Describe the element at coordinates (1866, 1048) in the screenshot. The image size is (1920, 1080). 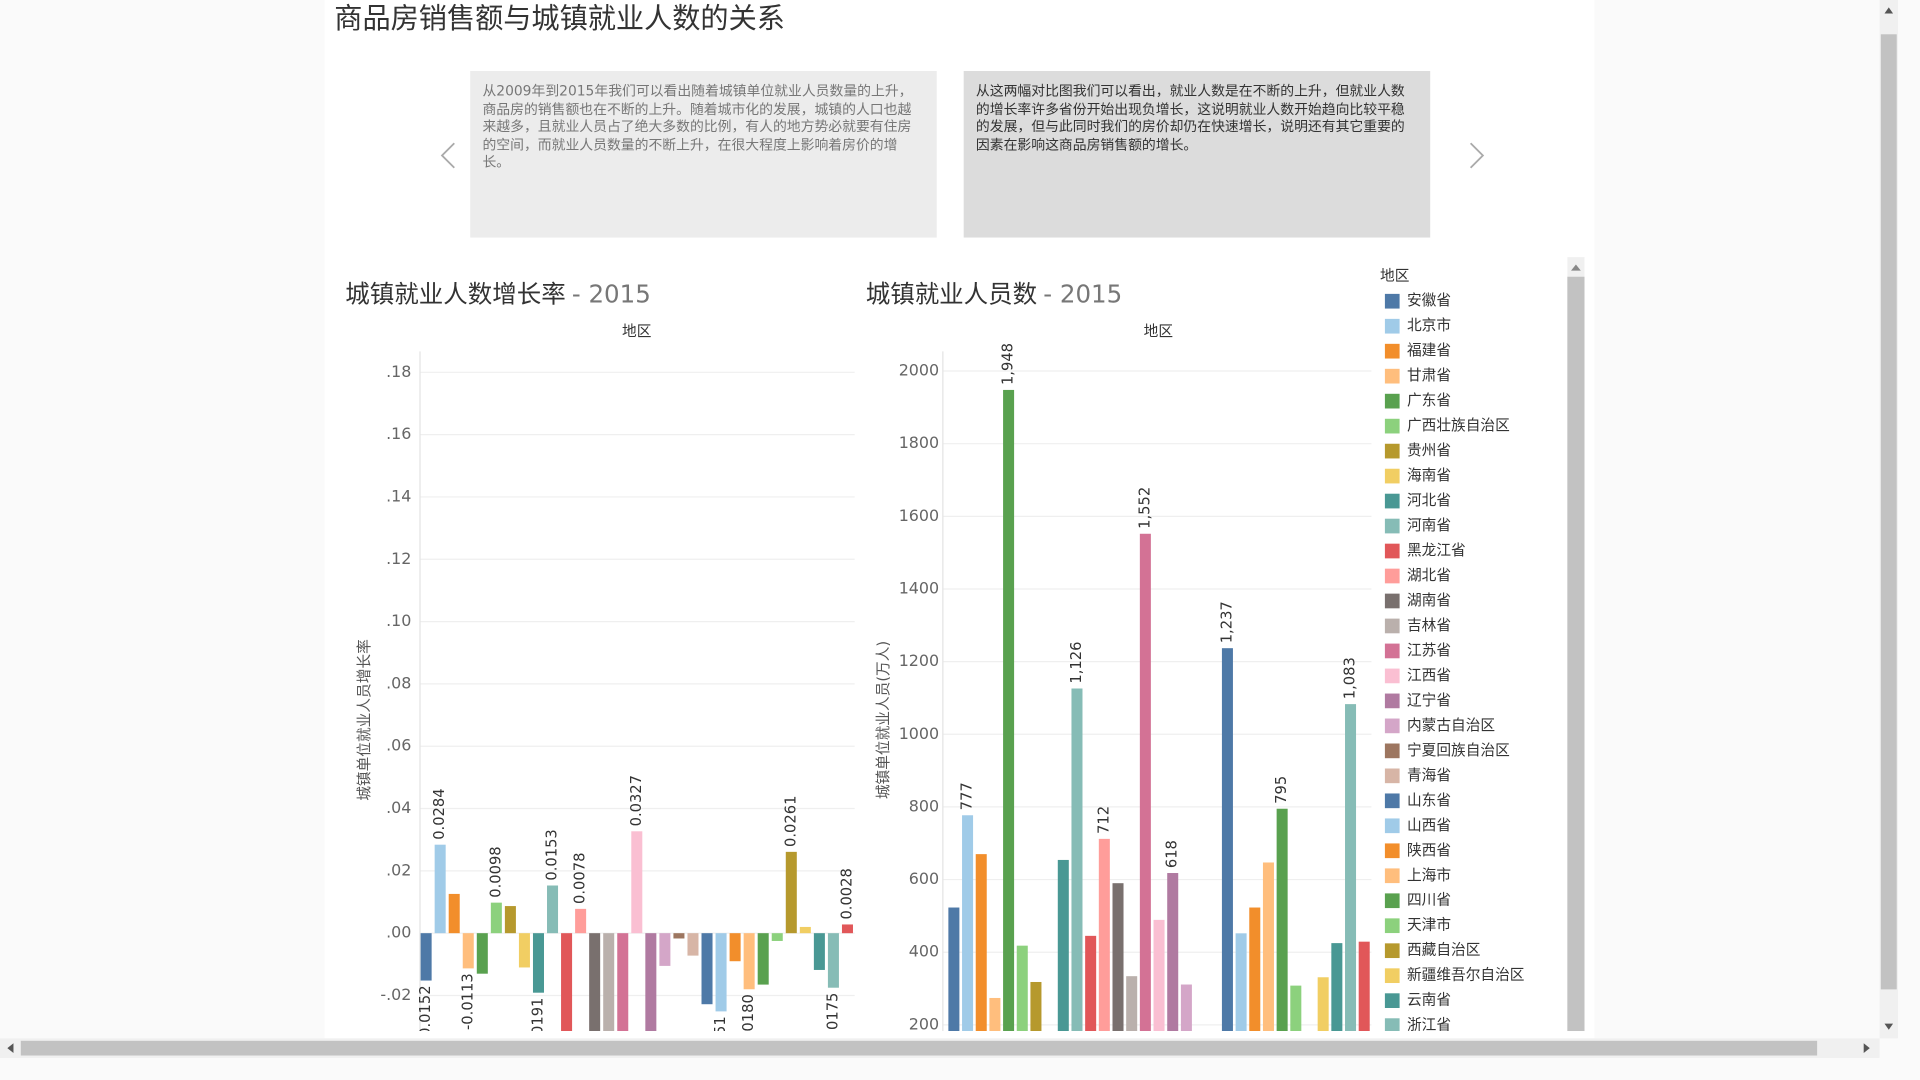
I see `h-scroll-right` at that location.